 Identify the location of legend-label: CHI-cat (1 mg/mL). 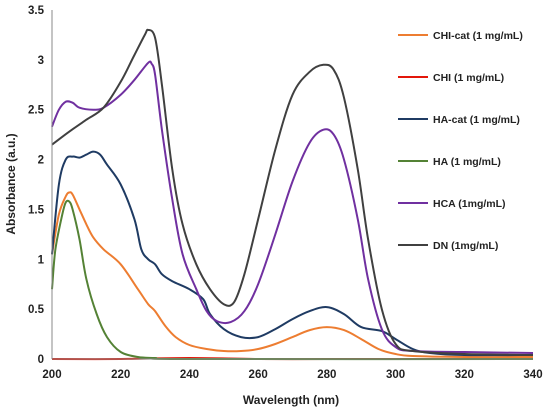
(478, 36).